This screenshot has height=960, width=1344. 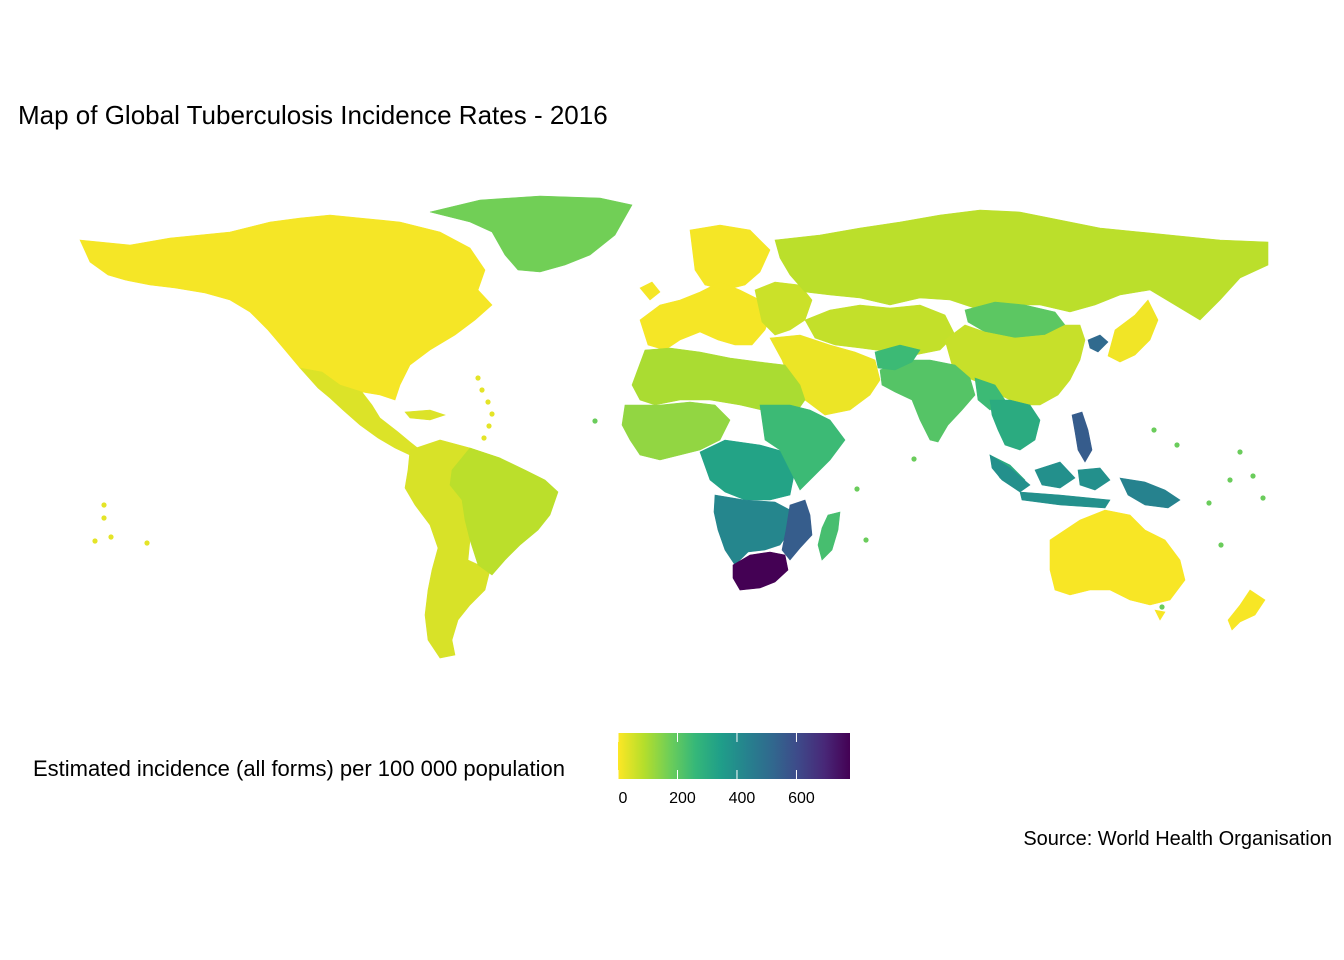 I want to click on region-india, so click(x=927, y=401).